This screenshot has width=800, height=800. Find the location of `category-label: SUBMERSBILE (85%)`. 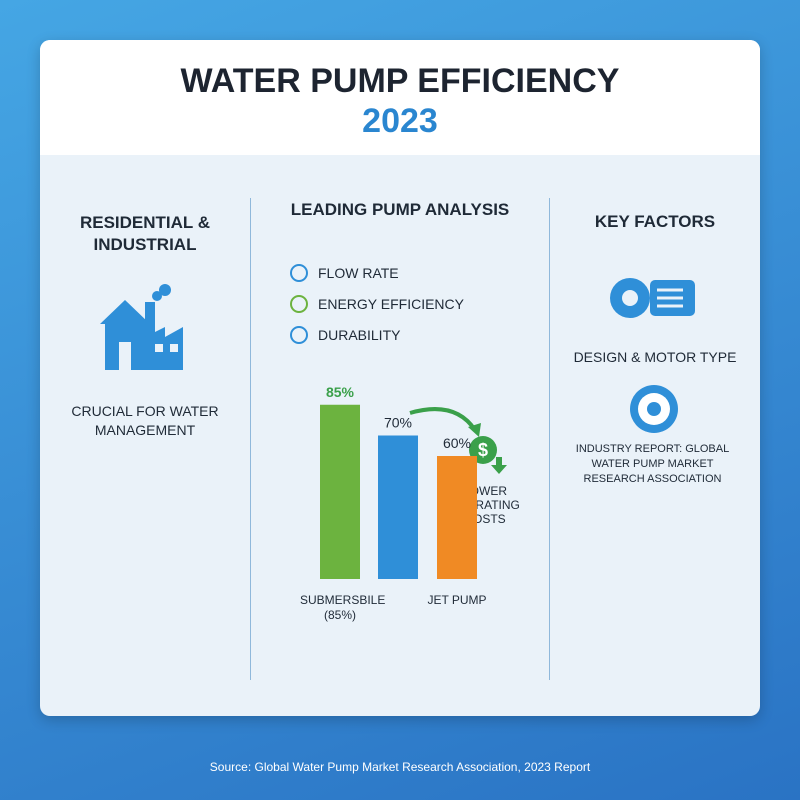

category-label: SUBMERSBILE (85%) is located at coordinates (343, 607).